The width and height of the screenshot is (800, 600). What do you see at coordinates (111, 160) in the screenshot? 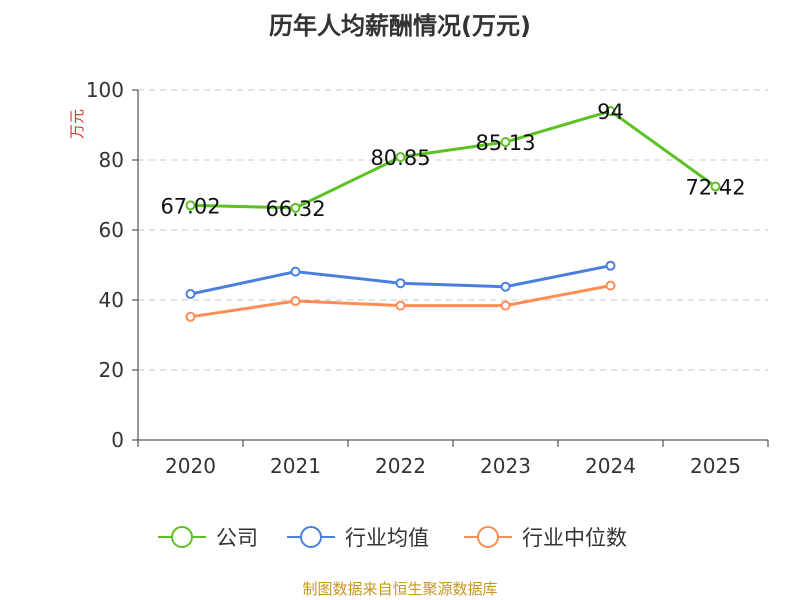
I see `y-tick-label: 80` at bounding box center [111, 160].